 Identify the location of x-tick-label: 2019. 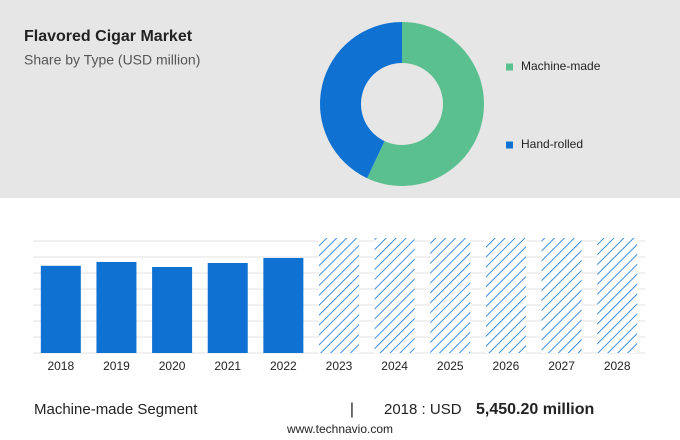
(116, 366).